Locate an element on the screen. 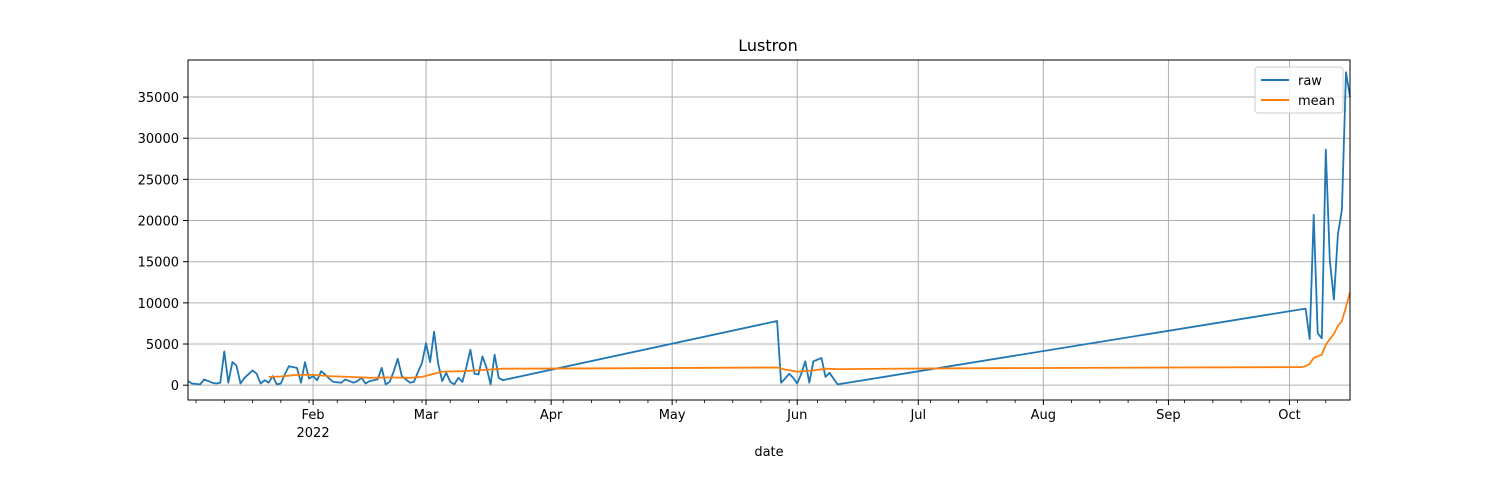 The width and height of the screenshot is (1500, 500). y-tick-label: 30000 is located at coordinates (158, 139).